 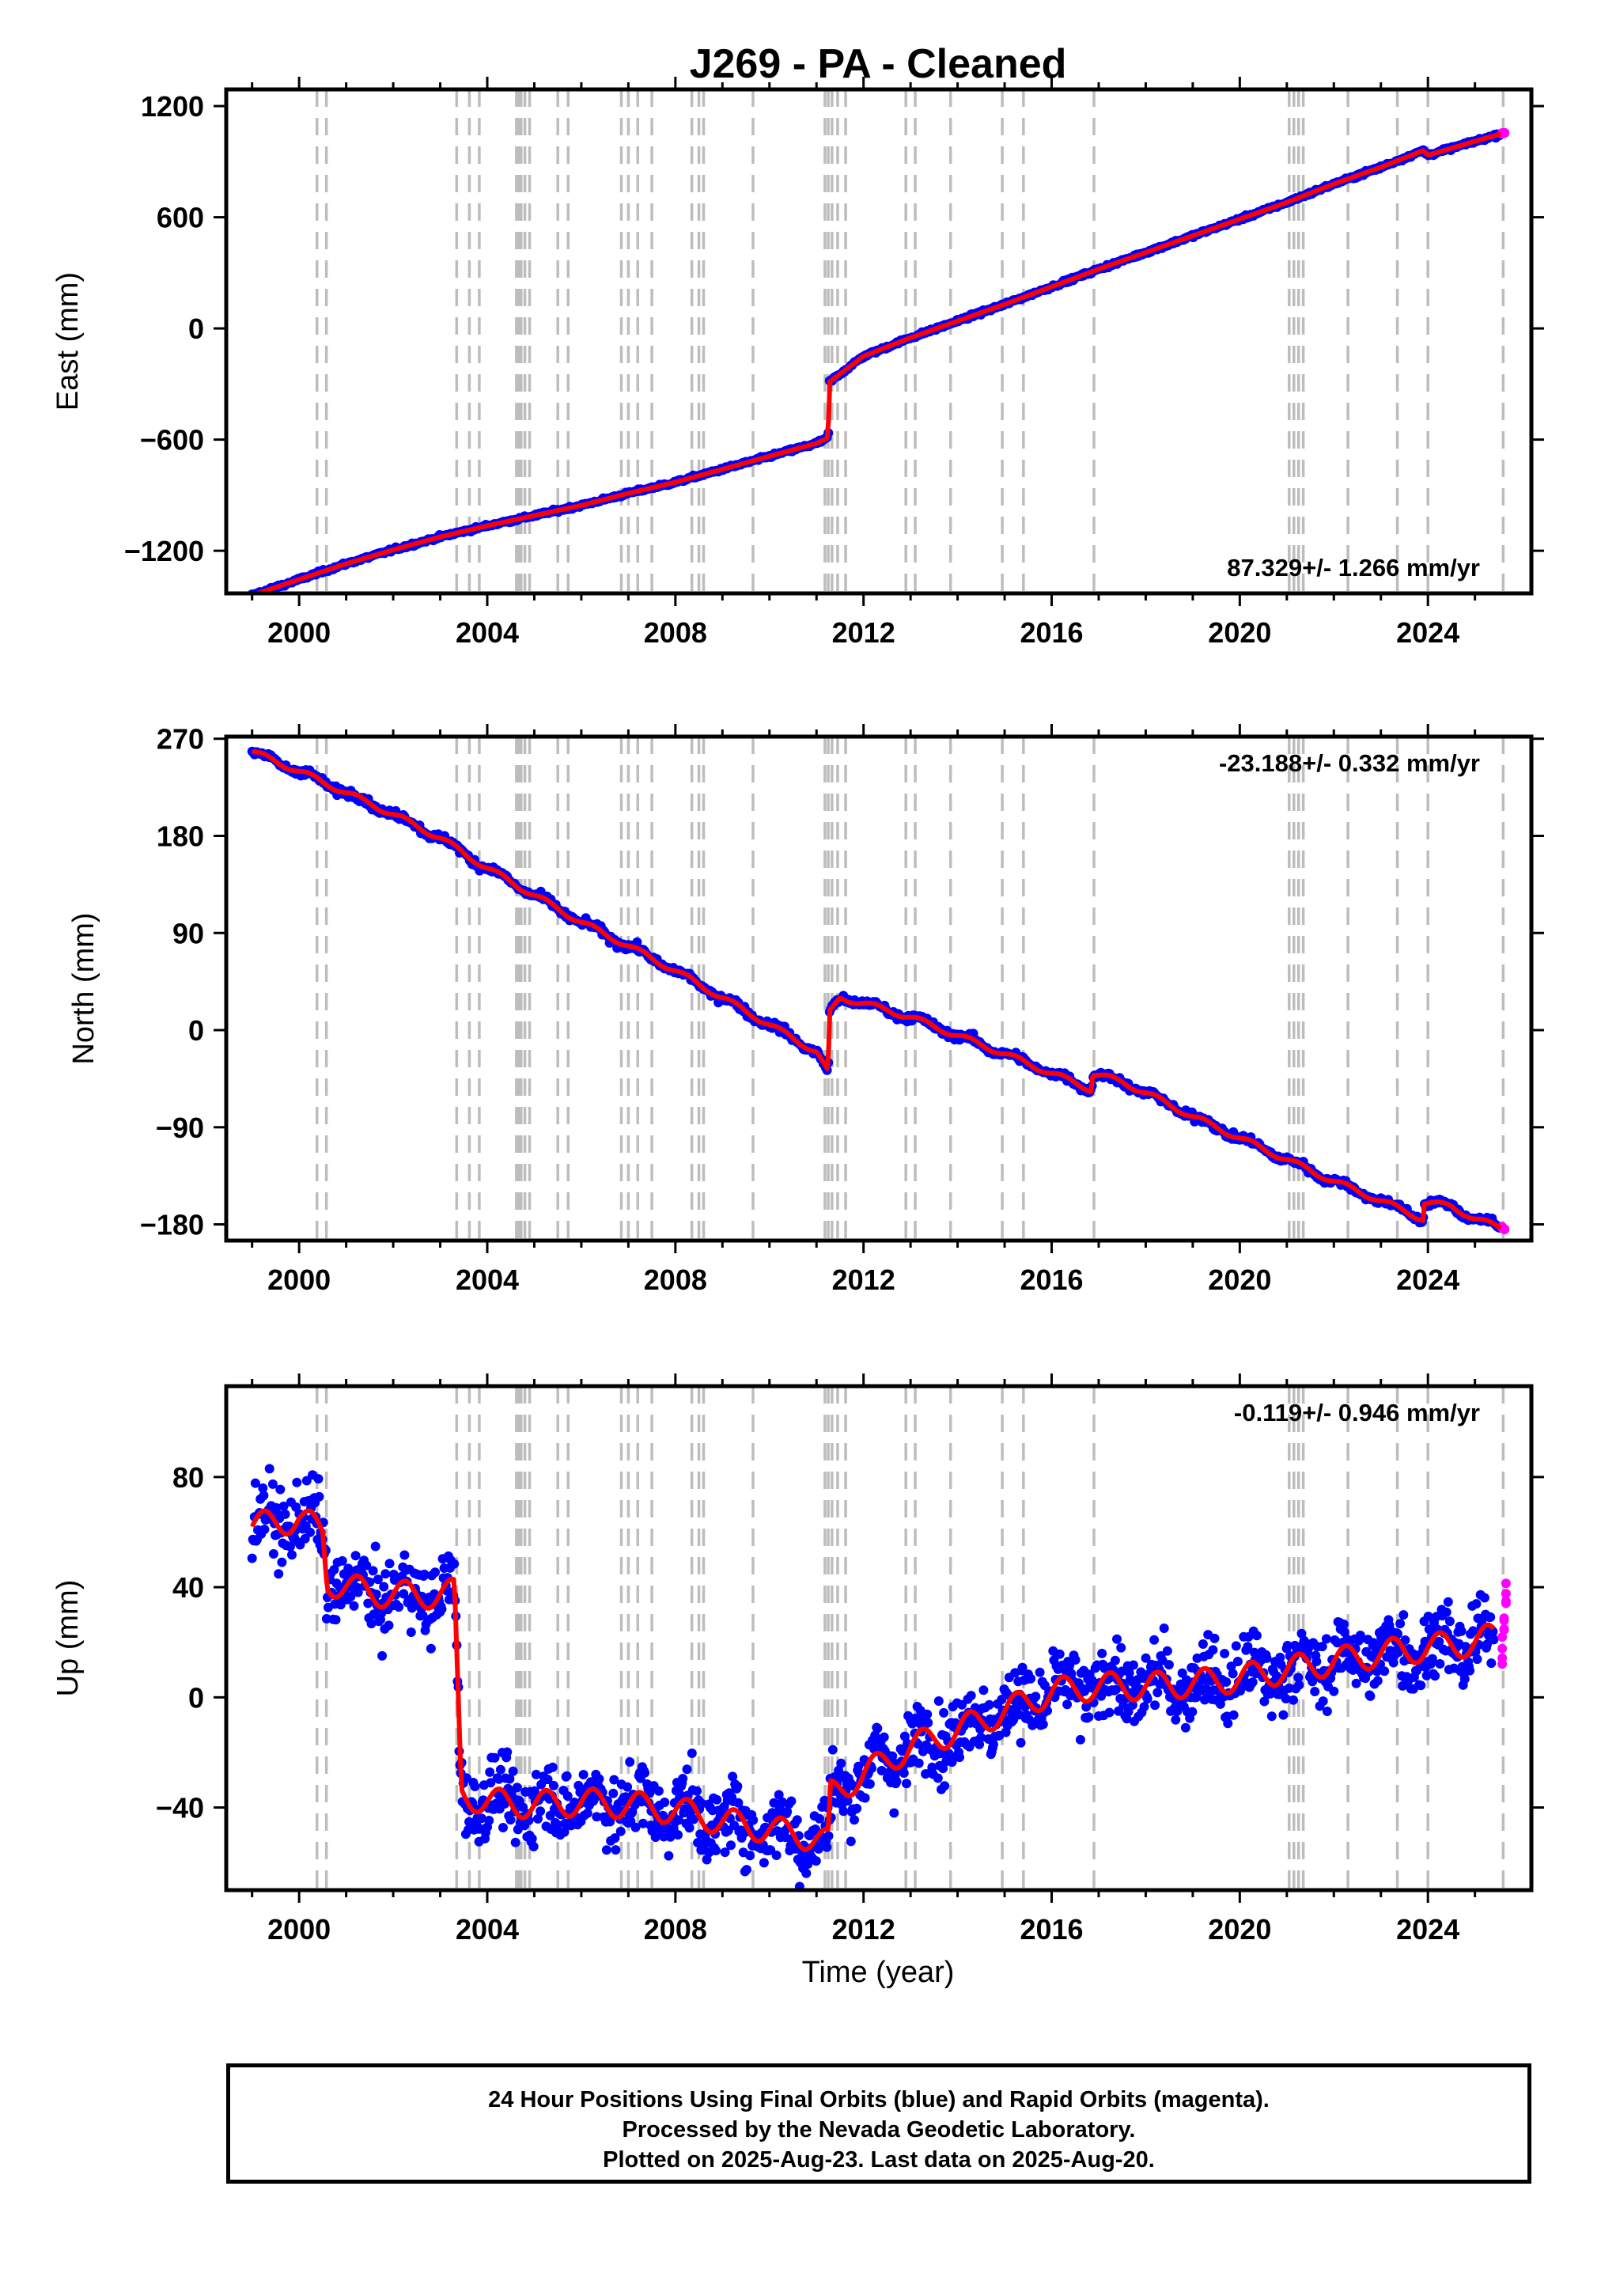 What do you see at coordinates (1052, 1929) in the screenshot?
I see `x-tick-label: 2016` at bounding box center [1052, 1929].